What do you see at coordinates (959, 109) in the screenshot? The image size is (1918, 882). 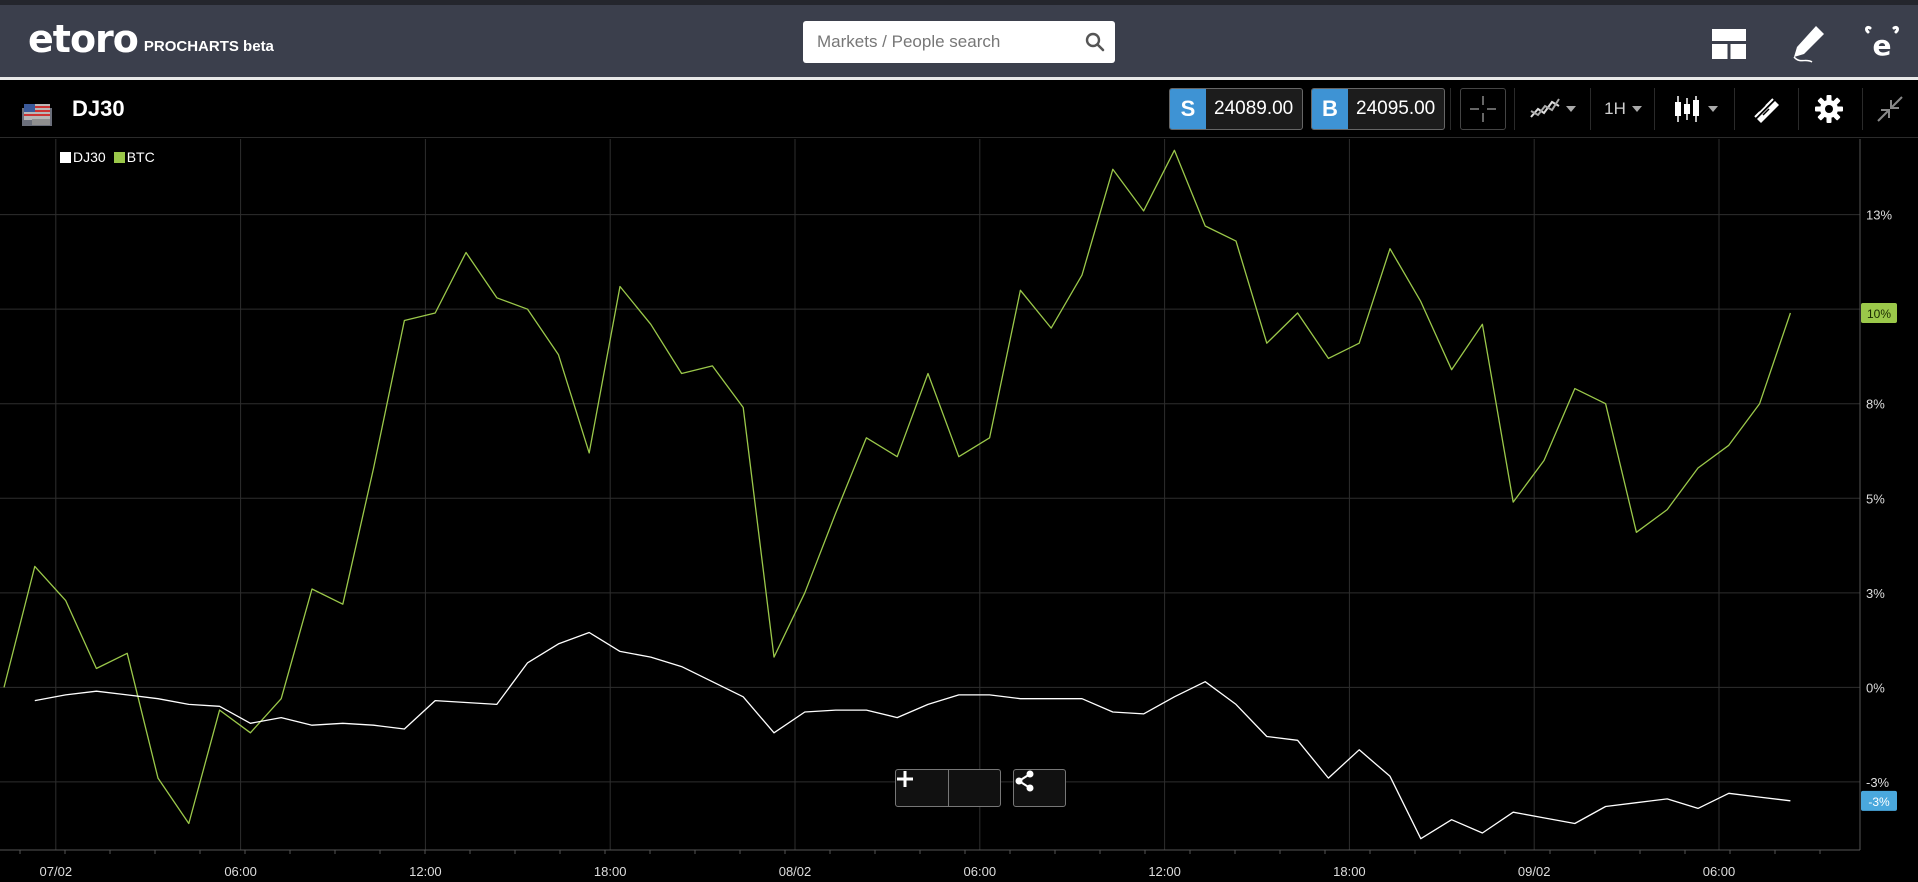 I see `chart-toolbar: DJ30 S 24089.00 B 24095.00 1H` at bounding box center [959, 109].